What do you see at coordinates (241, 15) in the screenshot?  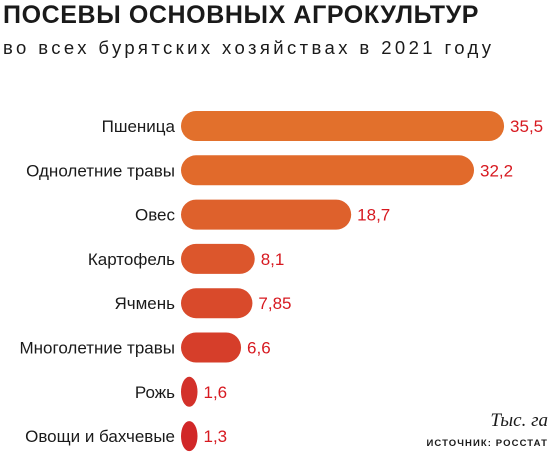 I see `chart-title: ПОСЕВЫ ОСНОВНЫХ АГРОКУЛЬТУР` at bounding box center [241, 15].